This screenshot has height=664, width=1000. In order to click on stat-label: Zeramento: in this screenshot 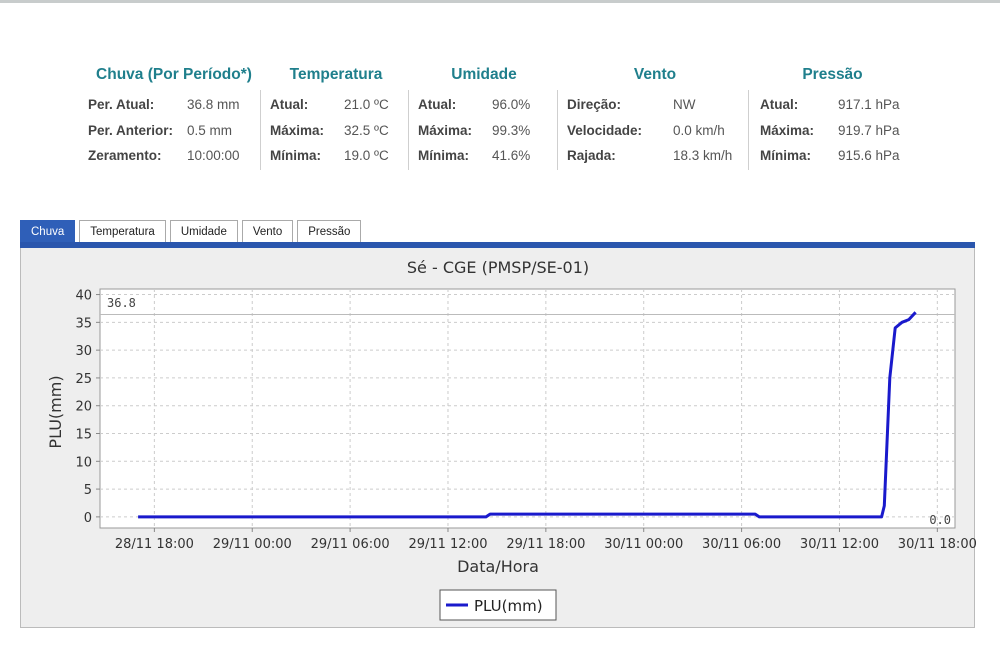, I will do `click(125, 155)`.